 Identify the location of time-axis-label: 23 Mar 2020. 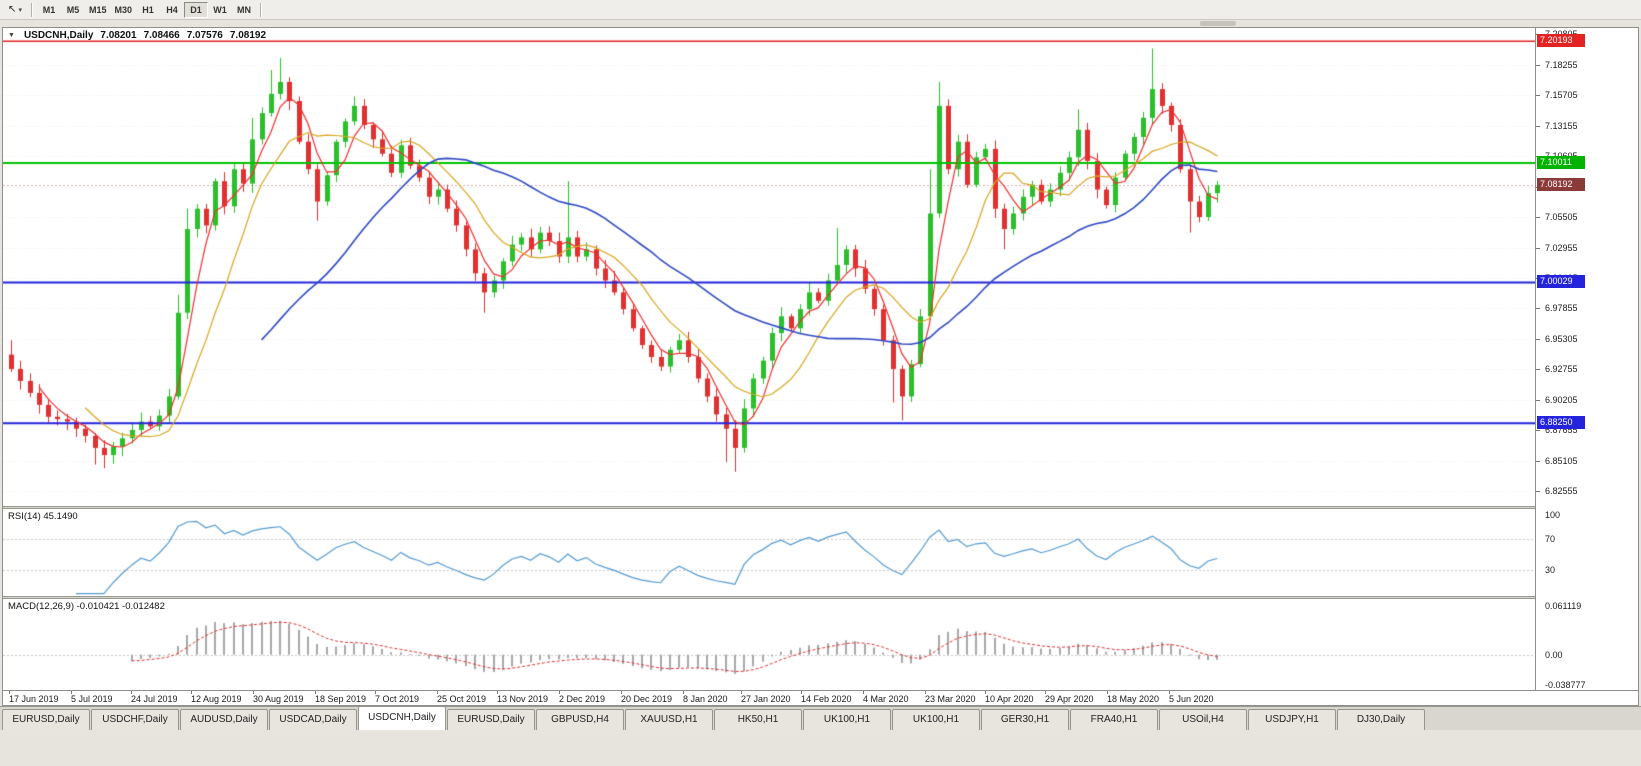
(950, 699).